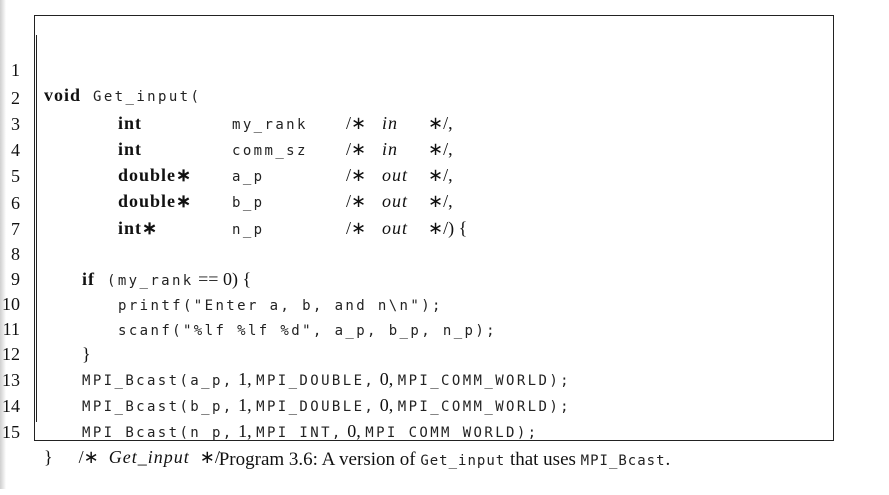  What do you see at coordinates (226, 97) in the screenshot?
I see `code-line: 2 int my_rank /∗ in ∗/,` at bounding box center [226, 97].